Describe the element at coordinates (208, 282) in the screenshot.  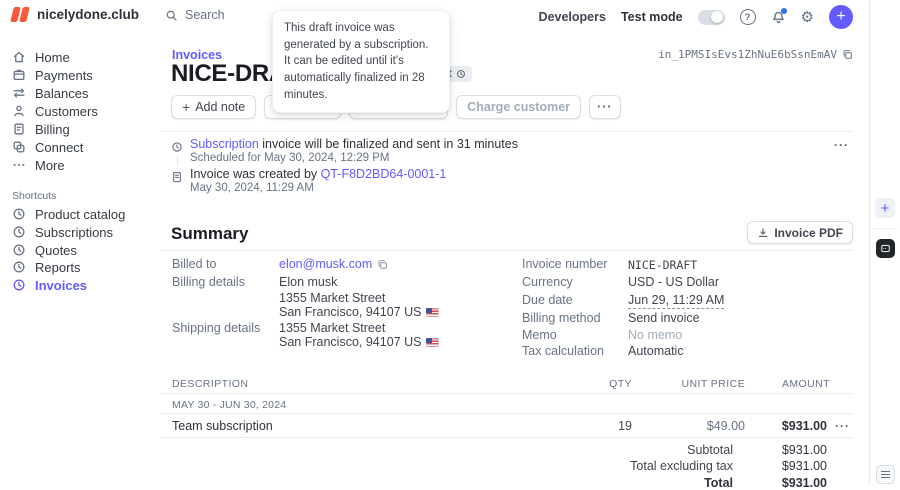
I see `billing-details-label: Billing details` at that location.